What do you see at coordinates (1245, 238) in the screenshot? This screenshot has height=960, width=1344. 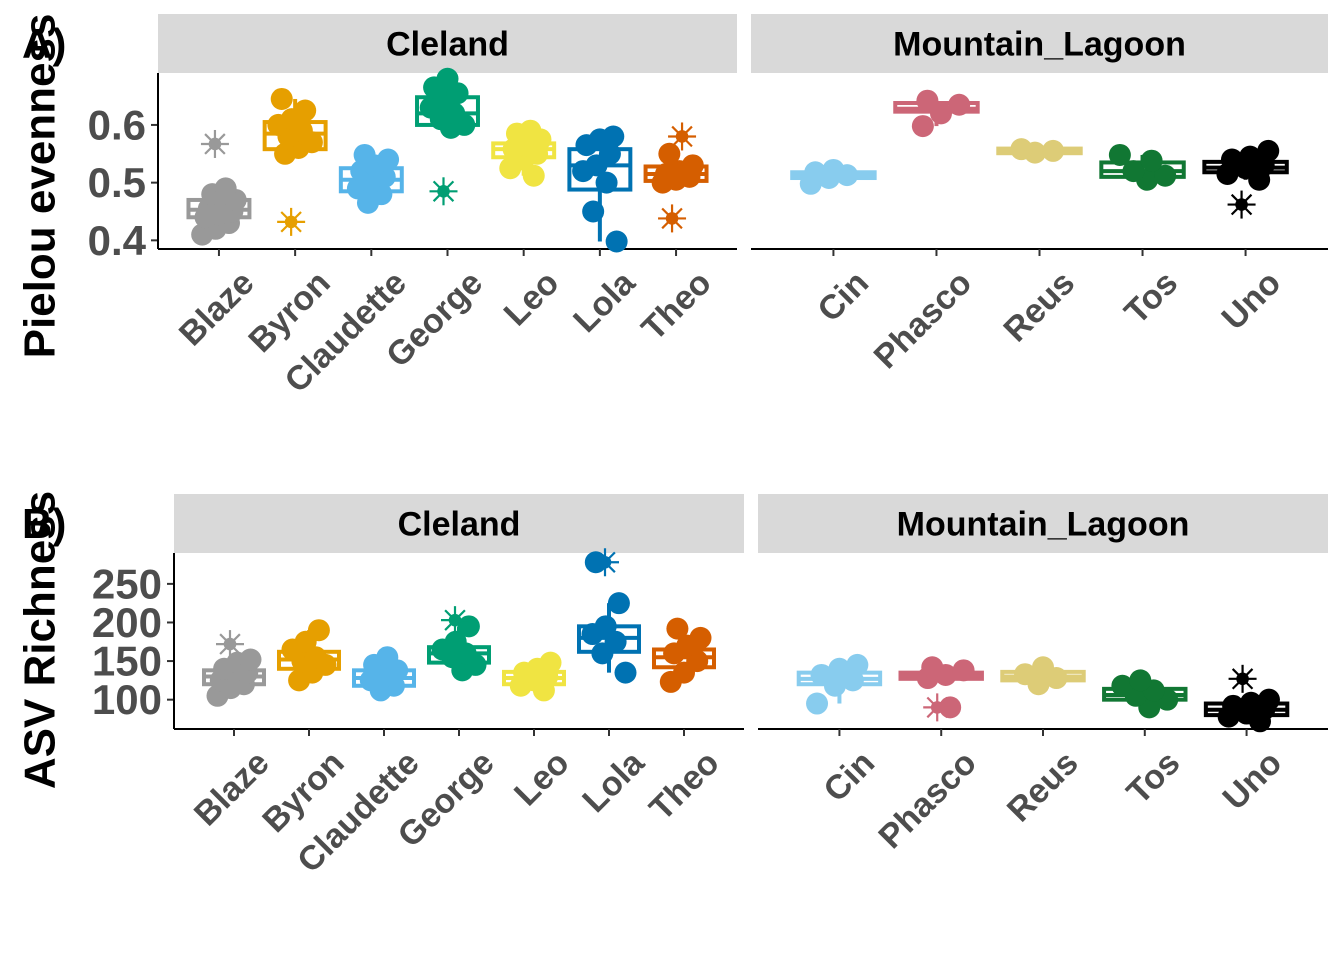 I see `group-uno: Uno` at bounding box center [1245, 238].